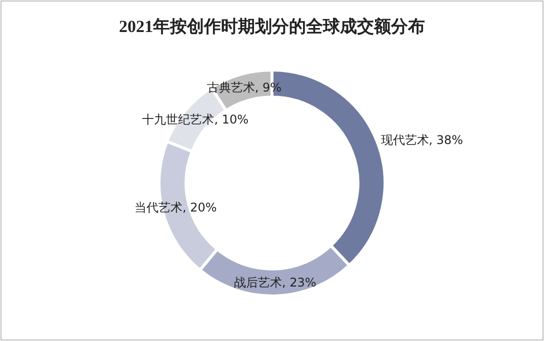  I want to click on slice-label: 现代艺术, 38%, so click(422, 139).